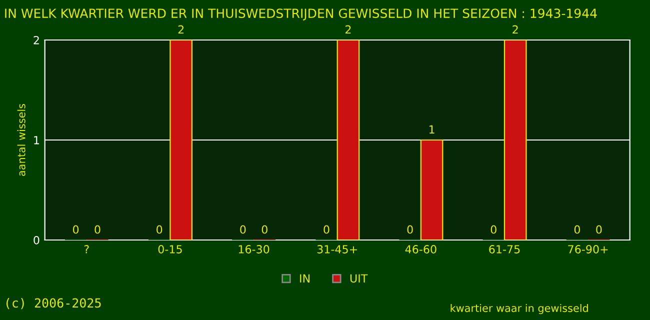 Image resolution: width=650 pixels, height=320 pixels. What do you see at coordinates (420, 249) in the screenshot?
I see `x-tick-label: 46-60` at bounding box center [420, 249].